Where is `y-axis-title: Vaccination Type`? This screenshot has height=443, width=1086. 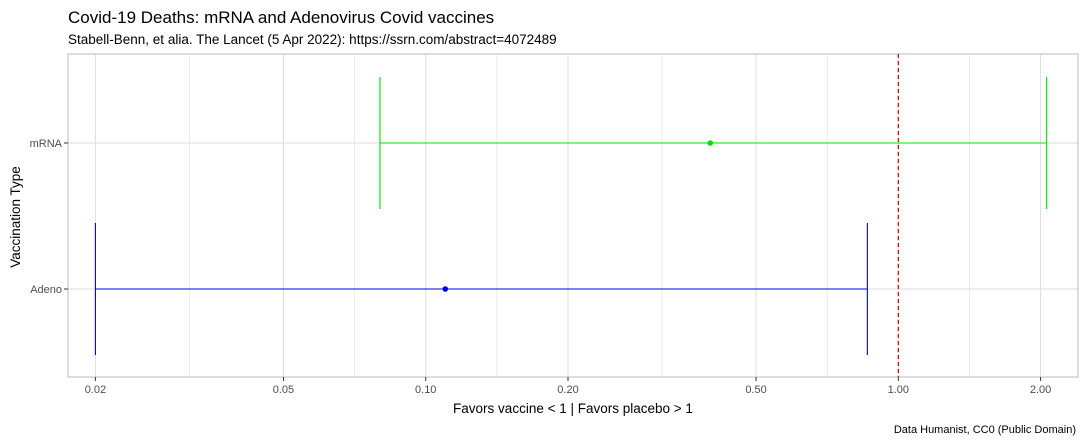 y-axis-title: Vaccination Type is located at coordinates (15, 217).